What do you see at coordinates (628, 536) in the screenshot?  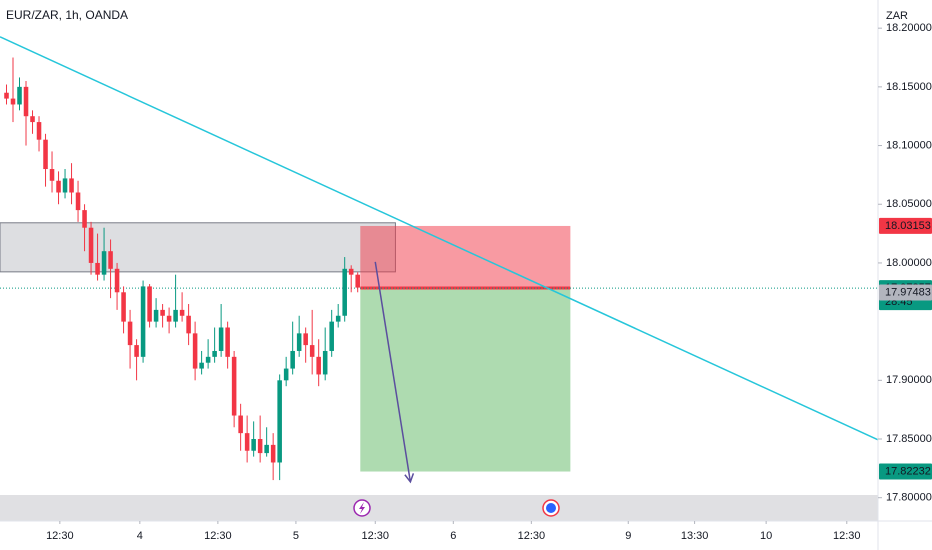 I see `x-tick-label: 9` at bounding box center [628, 536].